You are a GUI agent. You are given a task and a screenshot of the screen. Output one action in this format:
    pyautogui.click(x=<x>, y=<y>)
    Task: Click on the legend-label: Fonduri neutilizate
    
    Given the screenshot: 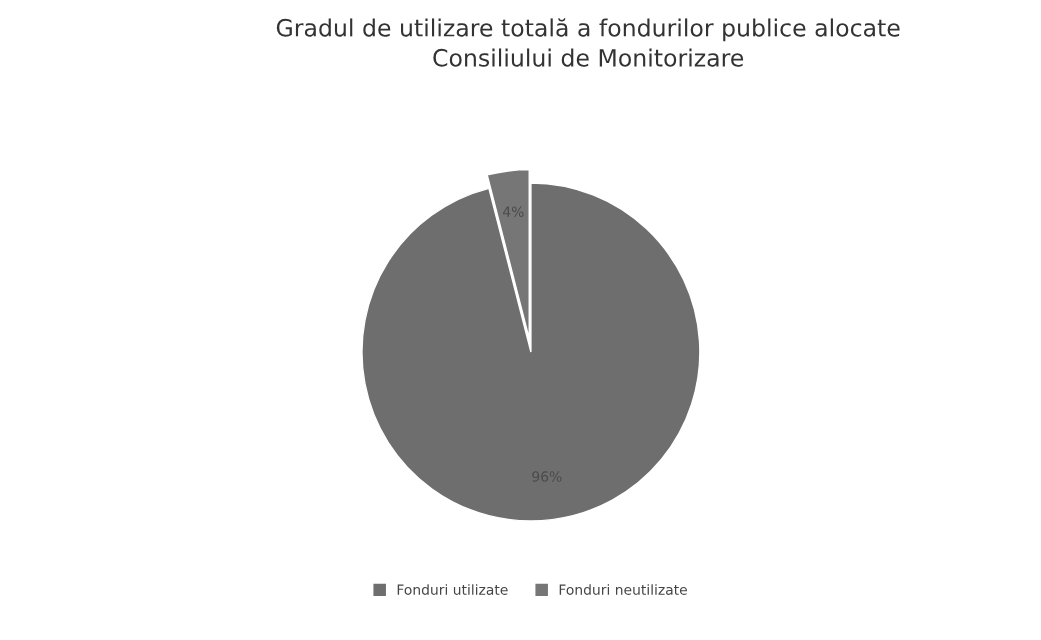 What is the action you would take?
    pyautogui.click(x=623, y=589)
    